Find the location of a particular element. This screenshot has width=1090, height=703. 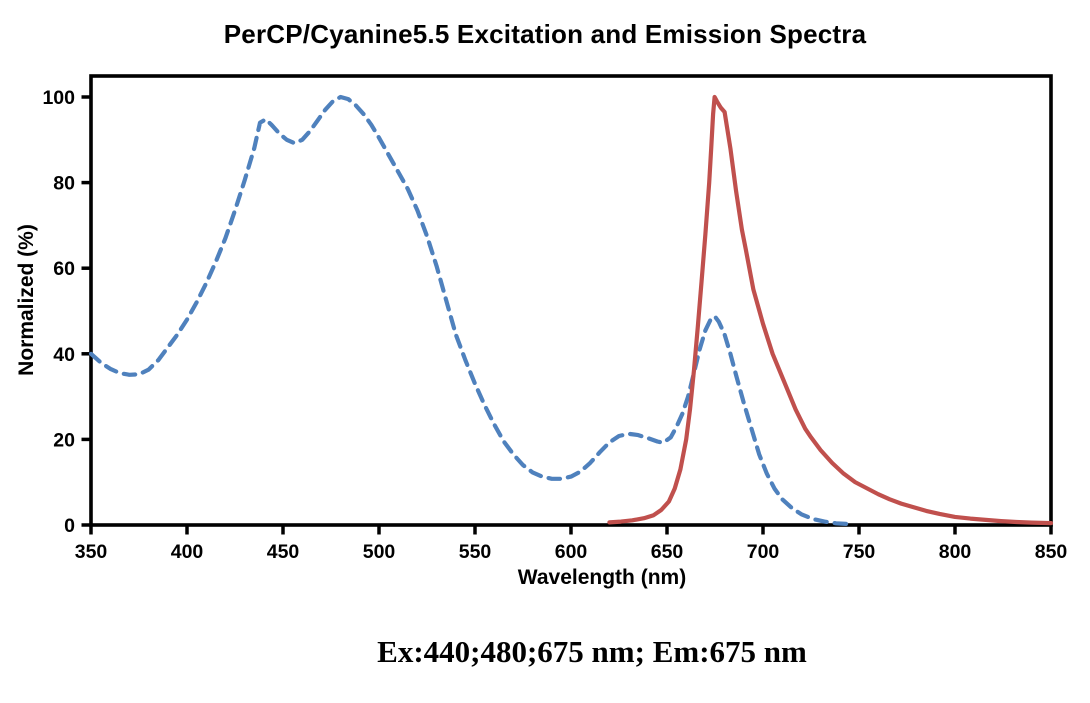

y-tick-label: 0 is located at coordinates (69, 526).